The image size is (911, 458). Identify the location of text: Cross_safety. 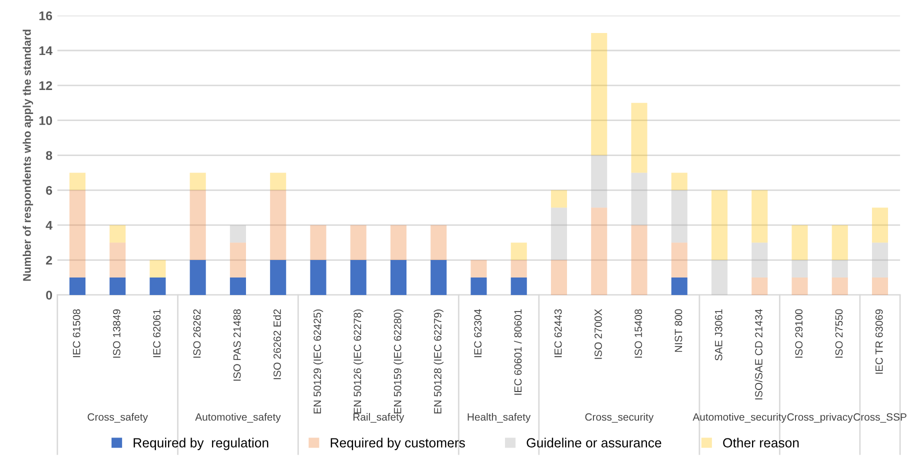
(118, 418).